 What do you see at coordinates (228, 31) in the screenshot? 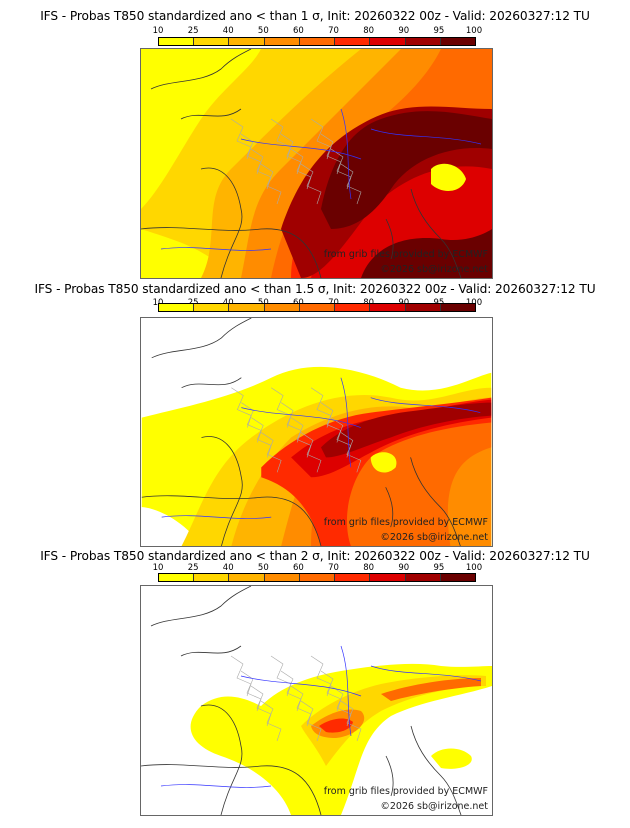
I see `colorbar-tick-label: 40` at bounding box center [228, 31].